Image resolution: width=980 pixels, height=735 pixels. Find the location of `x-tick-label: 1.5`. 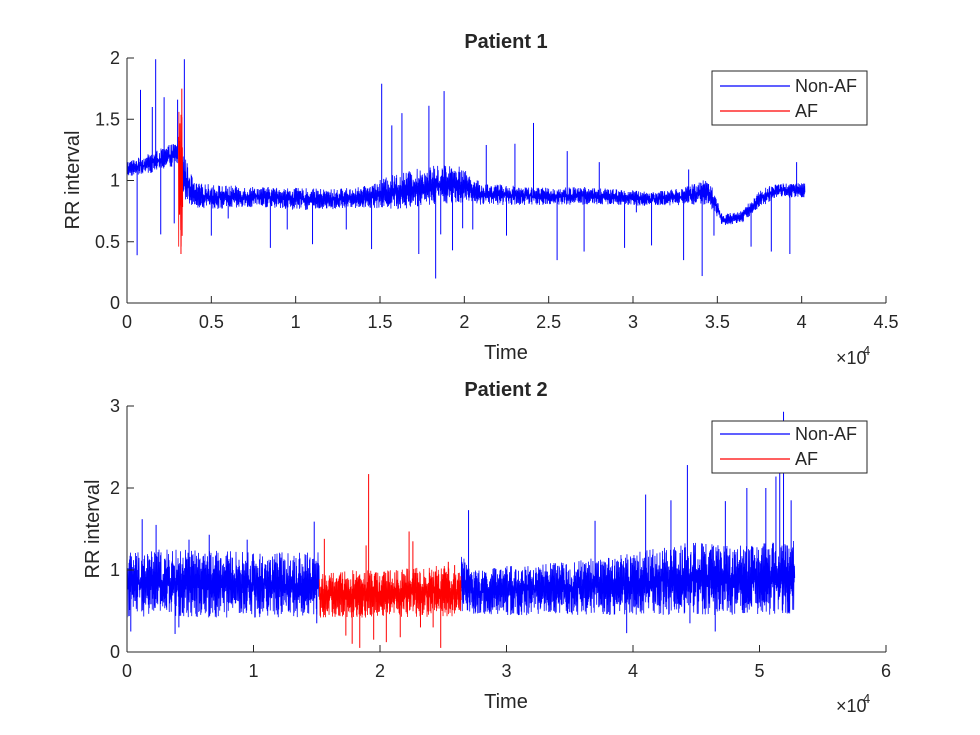

x-tick-label: 1.5 is located at coordinates (379, 322).